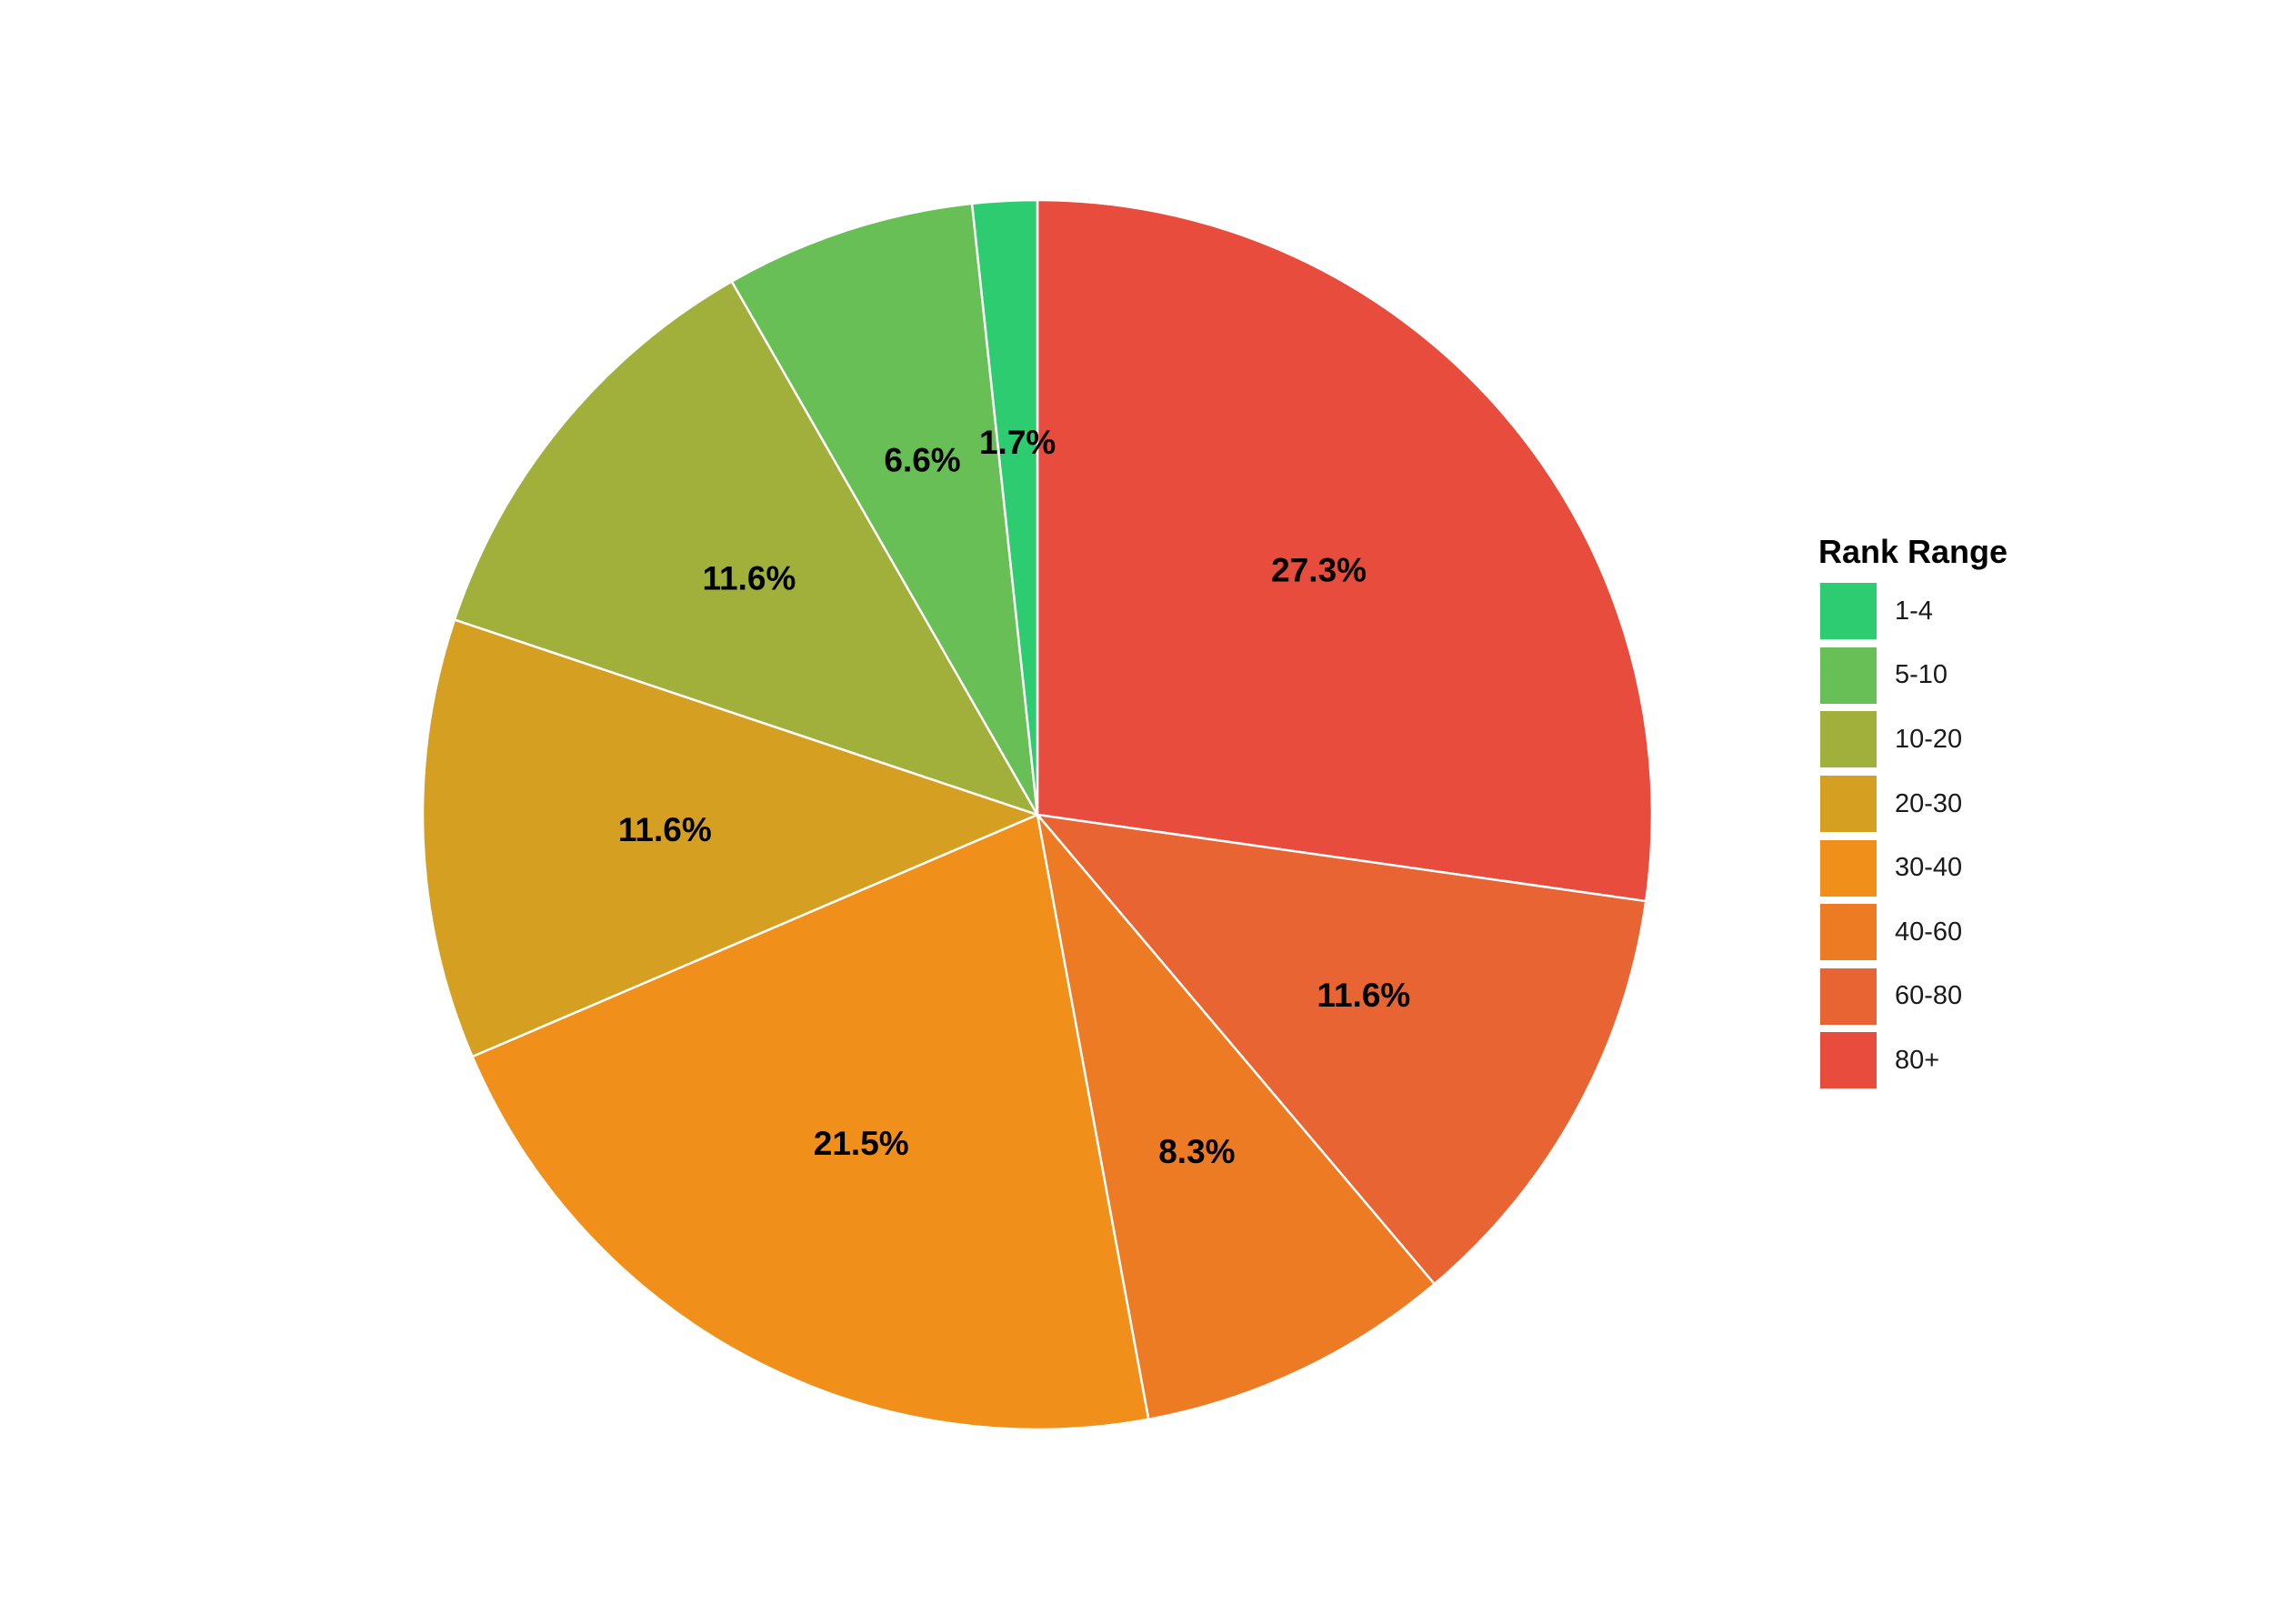 The image size is (2273, 1624). Describe the element at coordinates (1017, 442) in the screenshot. I see `slice-label-1-4: 1.7%` at that location.